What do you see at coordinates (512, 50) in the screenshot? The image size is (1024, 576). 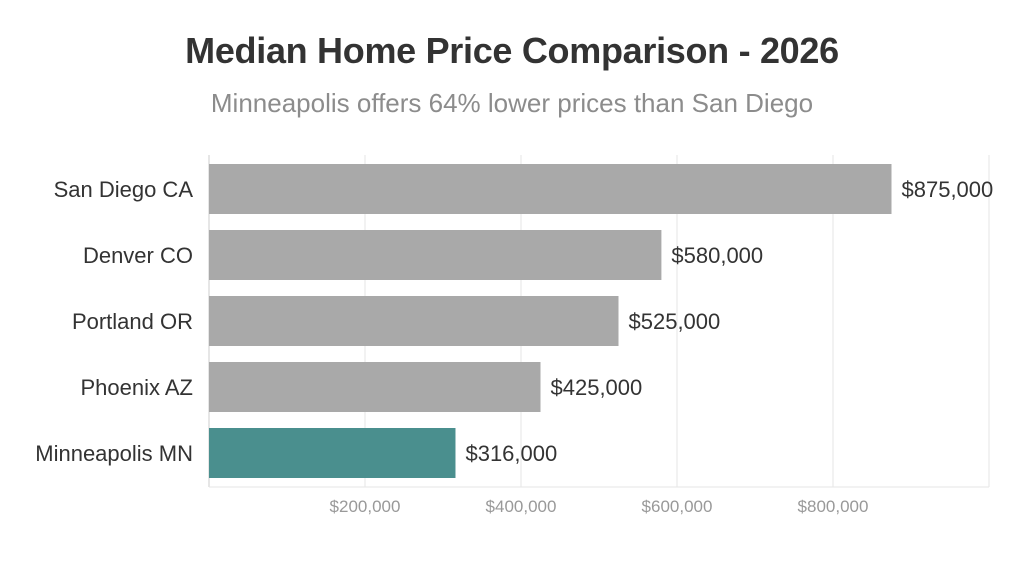 I see `chart-title: Median Home Price Comparison - 2026` at bounding box center [512, 50].